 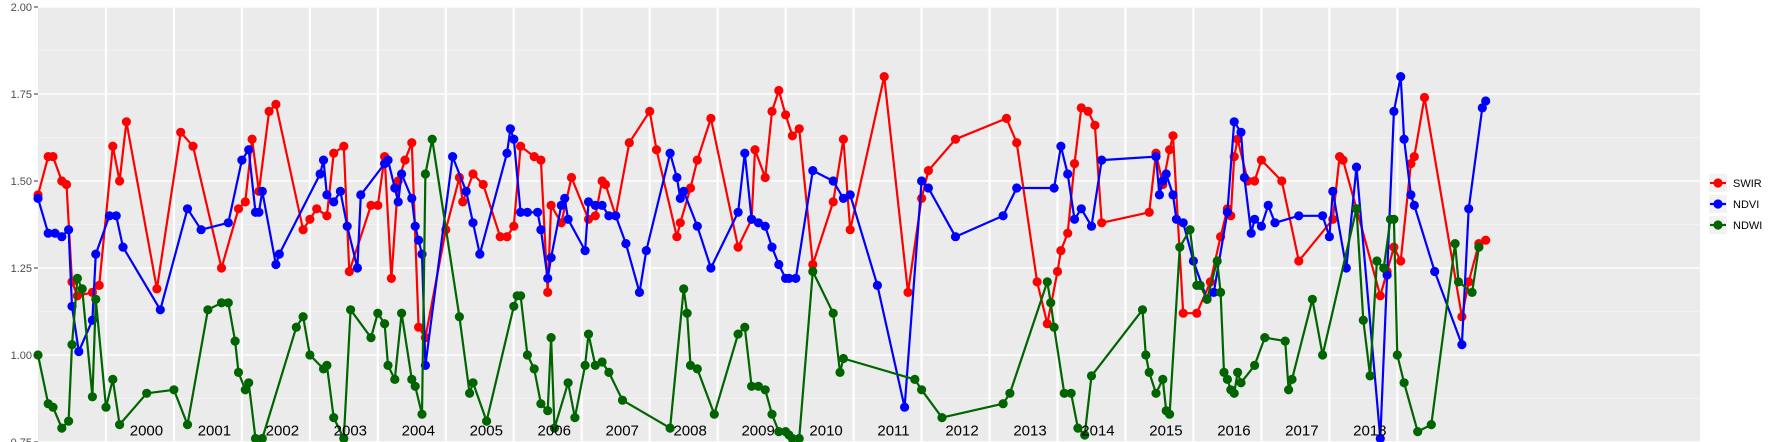 What do you see at coordinates (418, 431) in the screenshot?
I see `year-label-2004: 2004` at bounding box center [418, 431].